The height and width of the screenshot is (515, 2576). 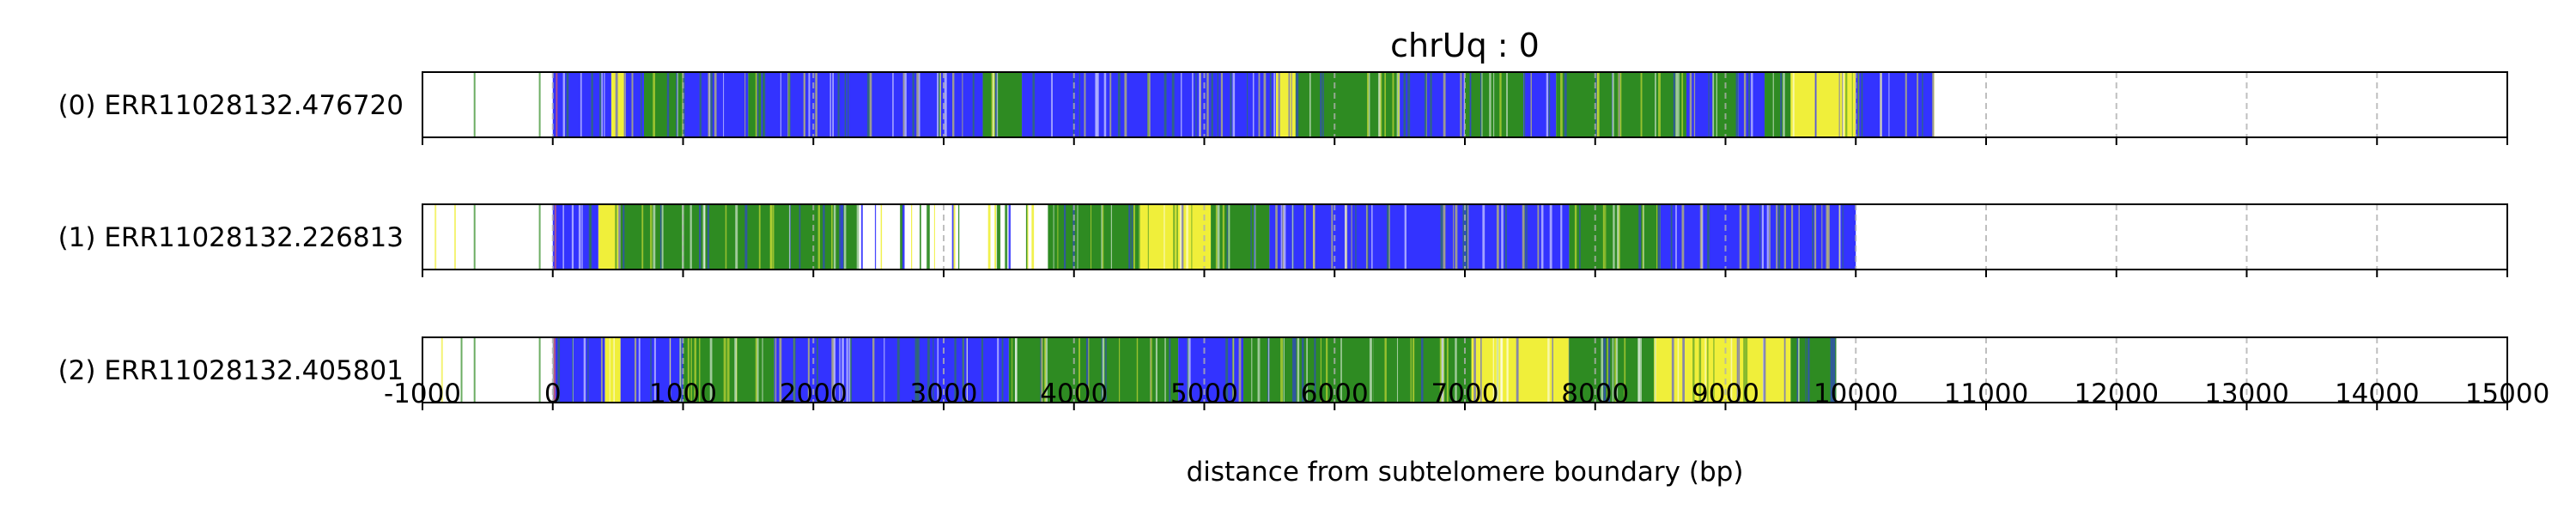 What do you see at coordinates (683, 394) in the screenshot?
I see `x-tick-label: 1000` at bounding box center [683, 394].